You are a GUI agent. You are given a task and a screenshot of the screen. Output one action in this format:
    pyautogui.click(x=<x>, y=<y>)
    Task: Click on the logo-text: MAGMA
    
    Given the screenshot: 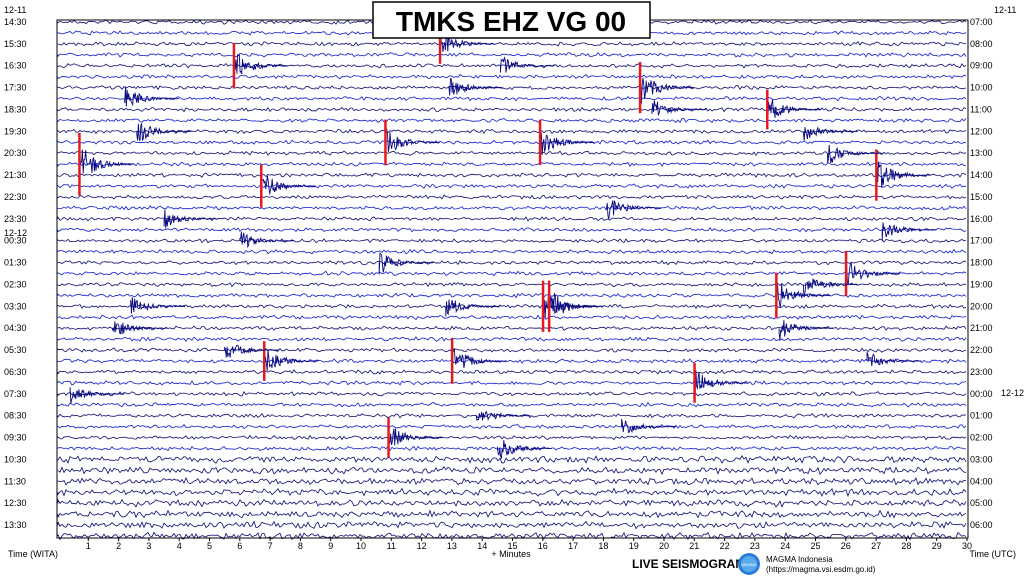 What is the action you would take?
    pyautogui.click(x=748, y=564)
    